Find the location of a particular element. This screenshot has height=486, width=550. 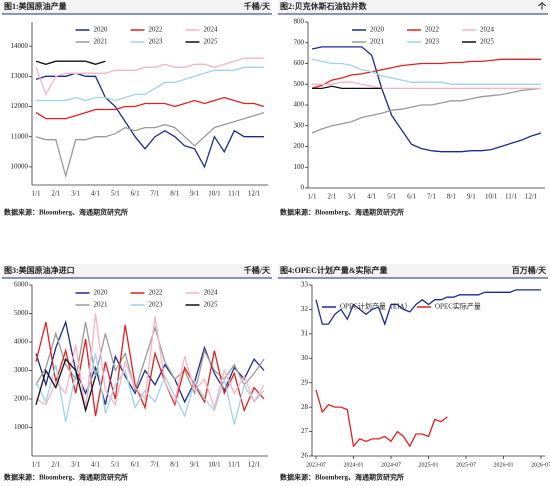

x-tick-label: 2026-07 is located at coordinates (540, 465).